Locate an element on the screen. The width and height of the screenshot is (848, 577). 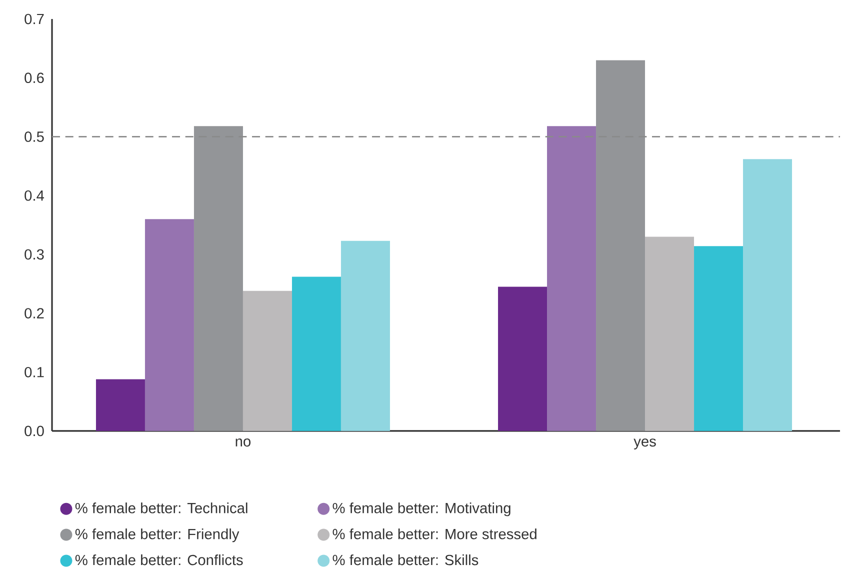
x-tick-label: no is located at coordinates (243, 442).